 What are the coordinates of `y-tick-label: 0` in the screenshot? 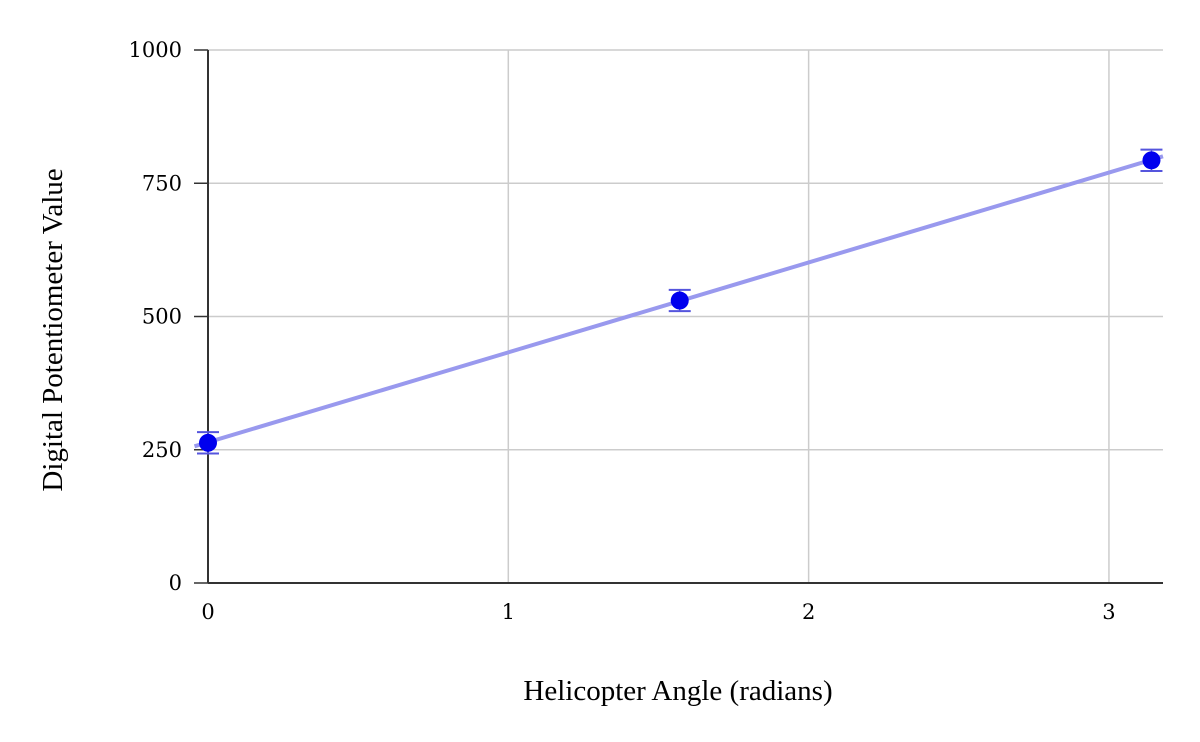 It's located at (175, 583).